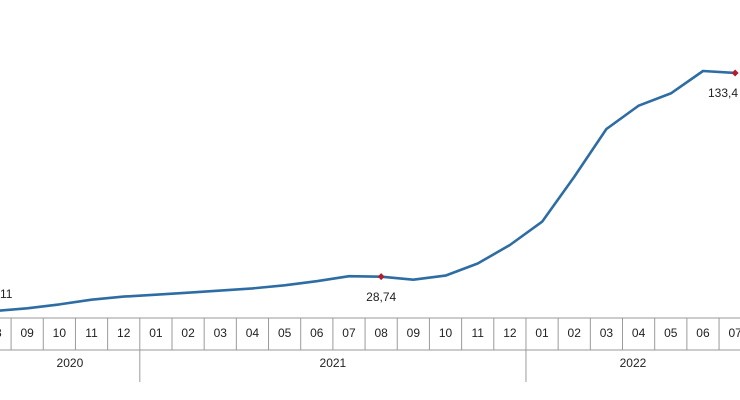 Image resolution: width=740 pixels, height=400 pixels. I want to click on value-label: 133,4, so click(723, 93).